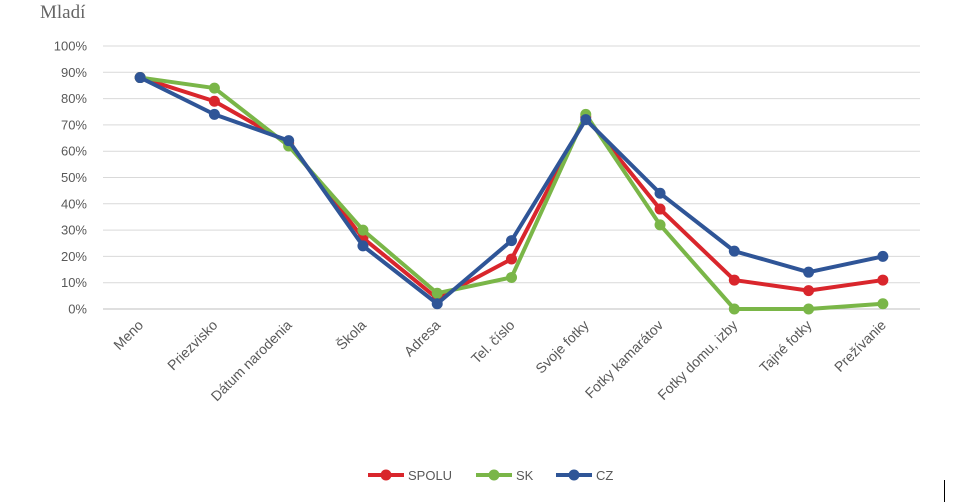  I want to click on x-category-label: Tel. číslo, so click(493, 342).